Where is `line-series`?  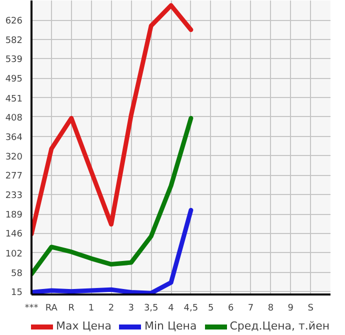
line-series is located at coordinates (113, 251).